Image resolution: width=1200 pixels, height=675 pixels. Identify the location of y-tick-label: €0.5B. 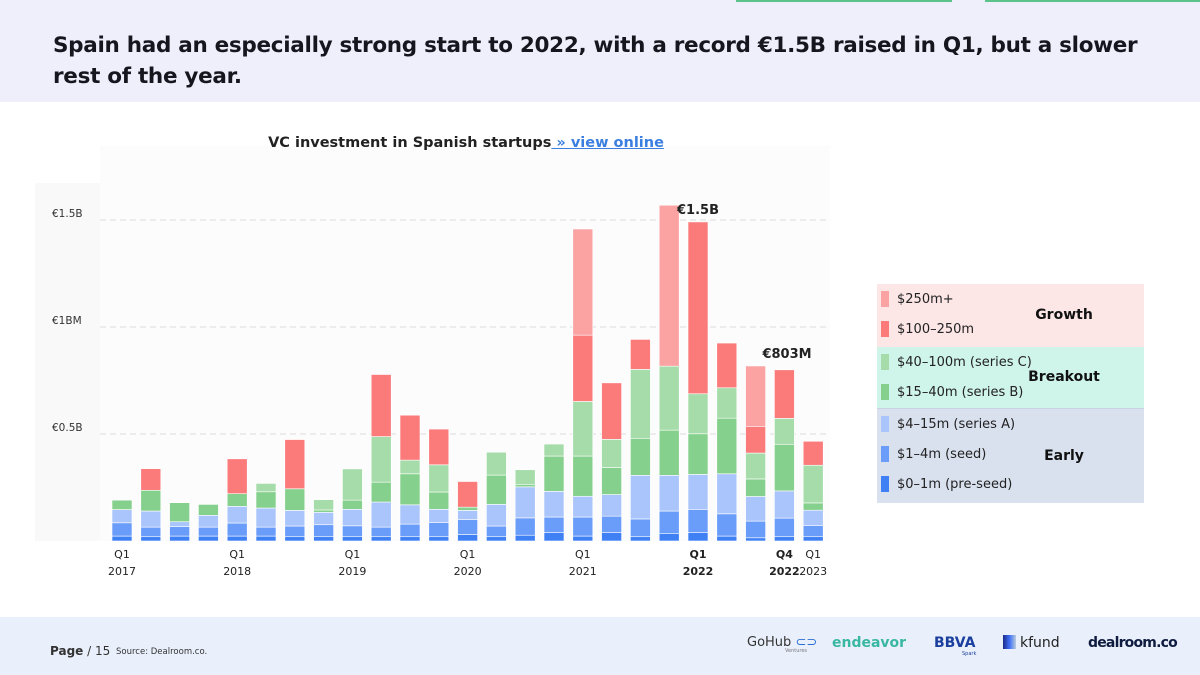
(67, 428).